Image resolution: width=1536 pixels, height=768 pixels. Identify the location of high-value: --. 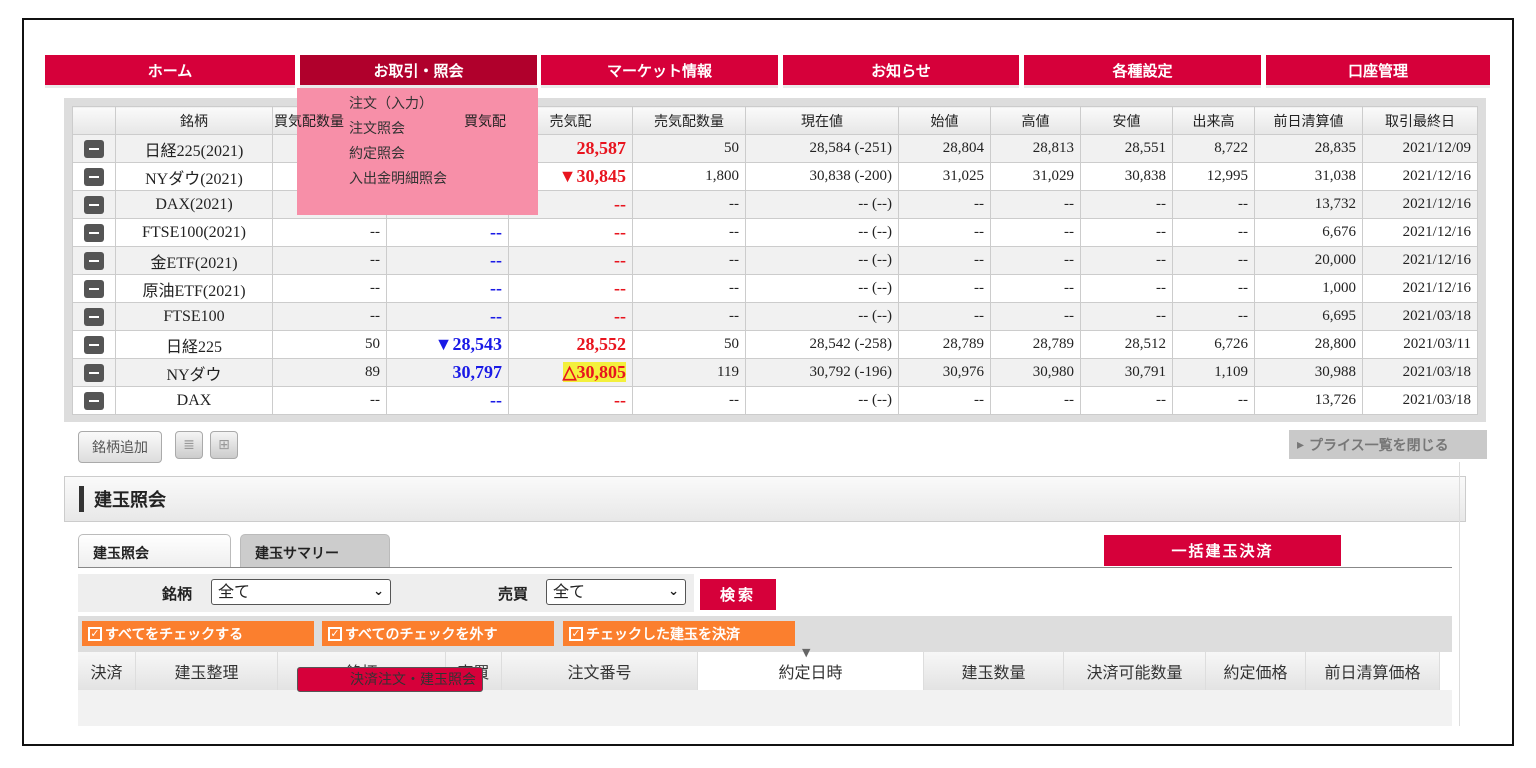
(1069, 260).